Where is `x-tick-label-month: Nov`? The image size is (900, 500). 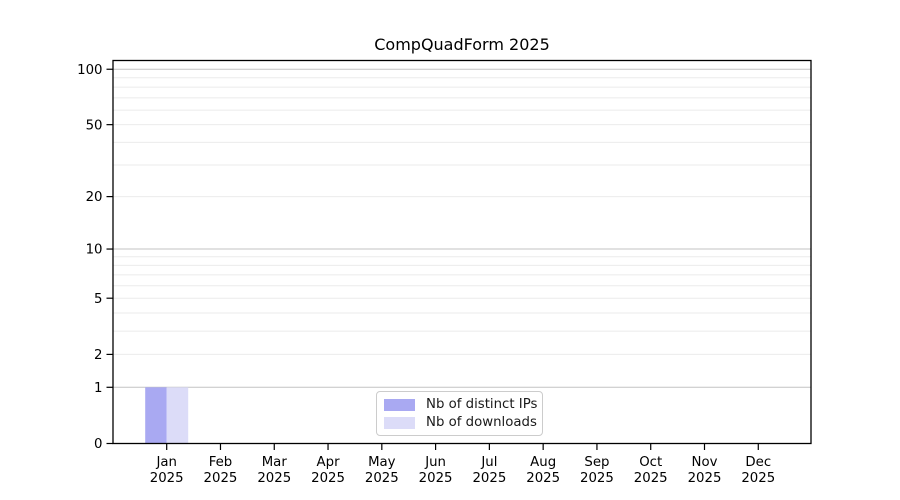
x-tick-label-month: Nov is located at coordinates (705, 462).